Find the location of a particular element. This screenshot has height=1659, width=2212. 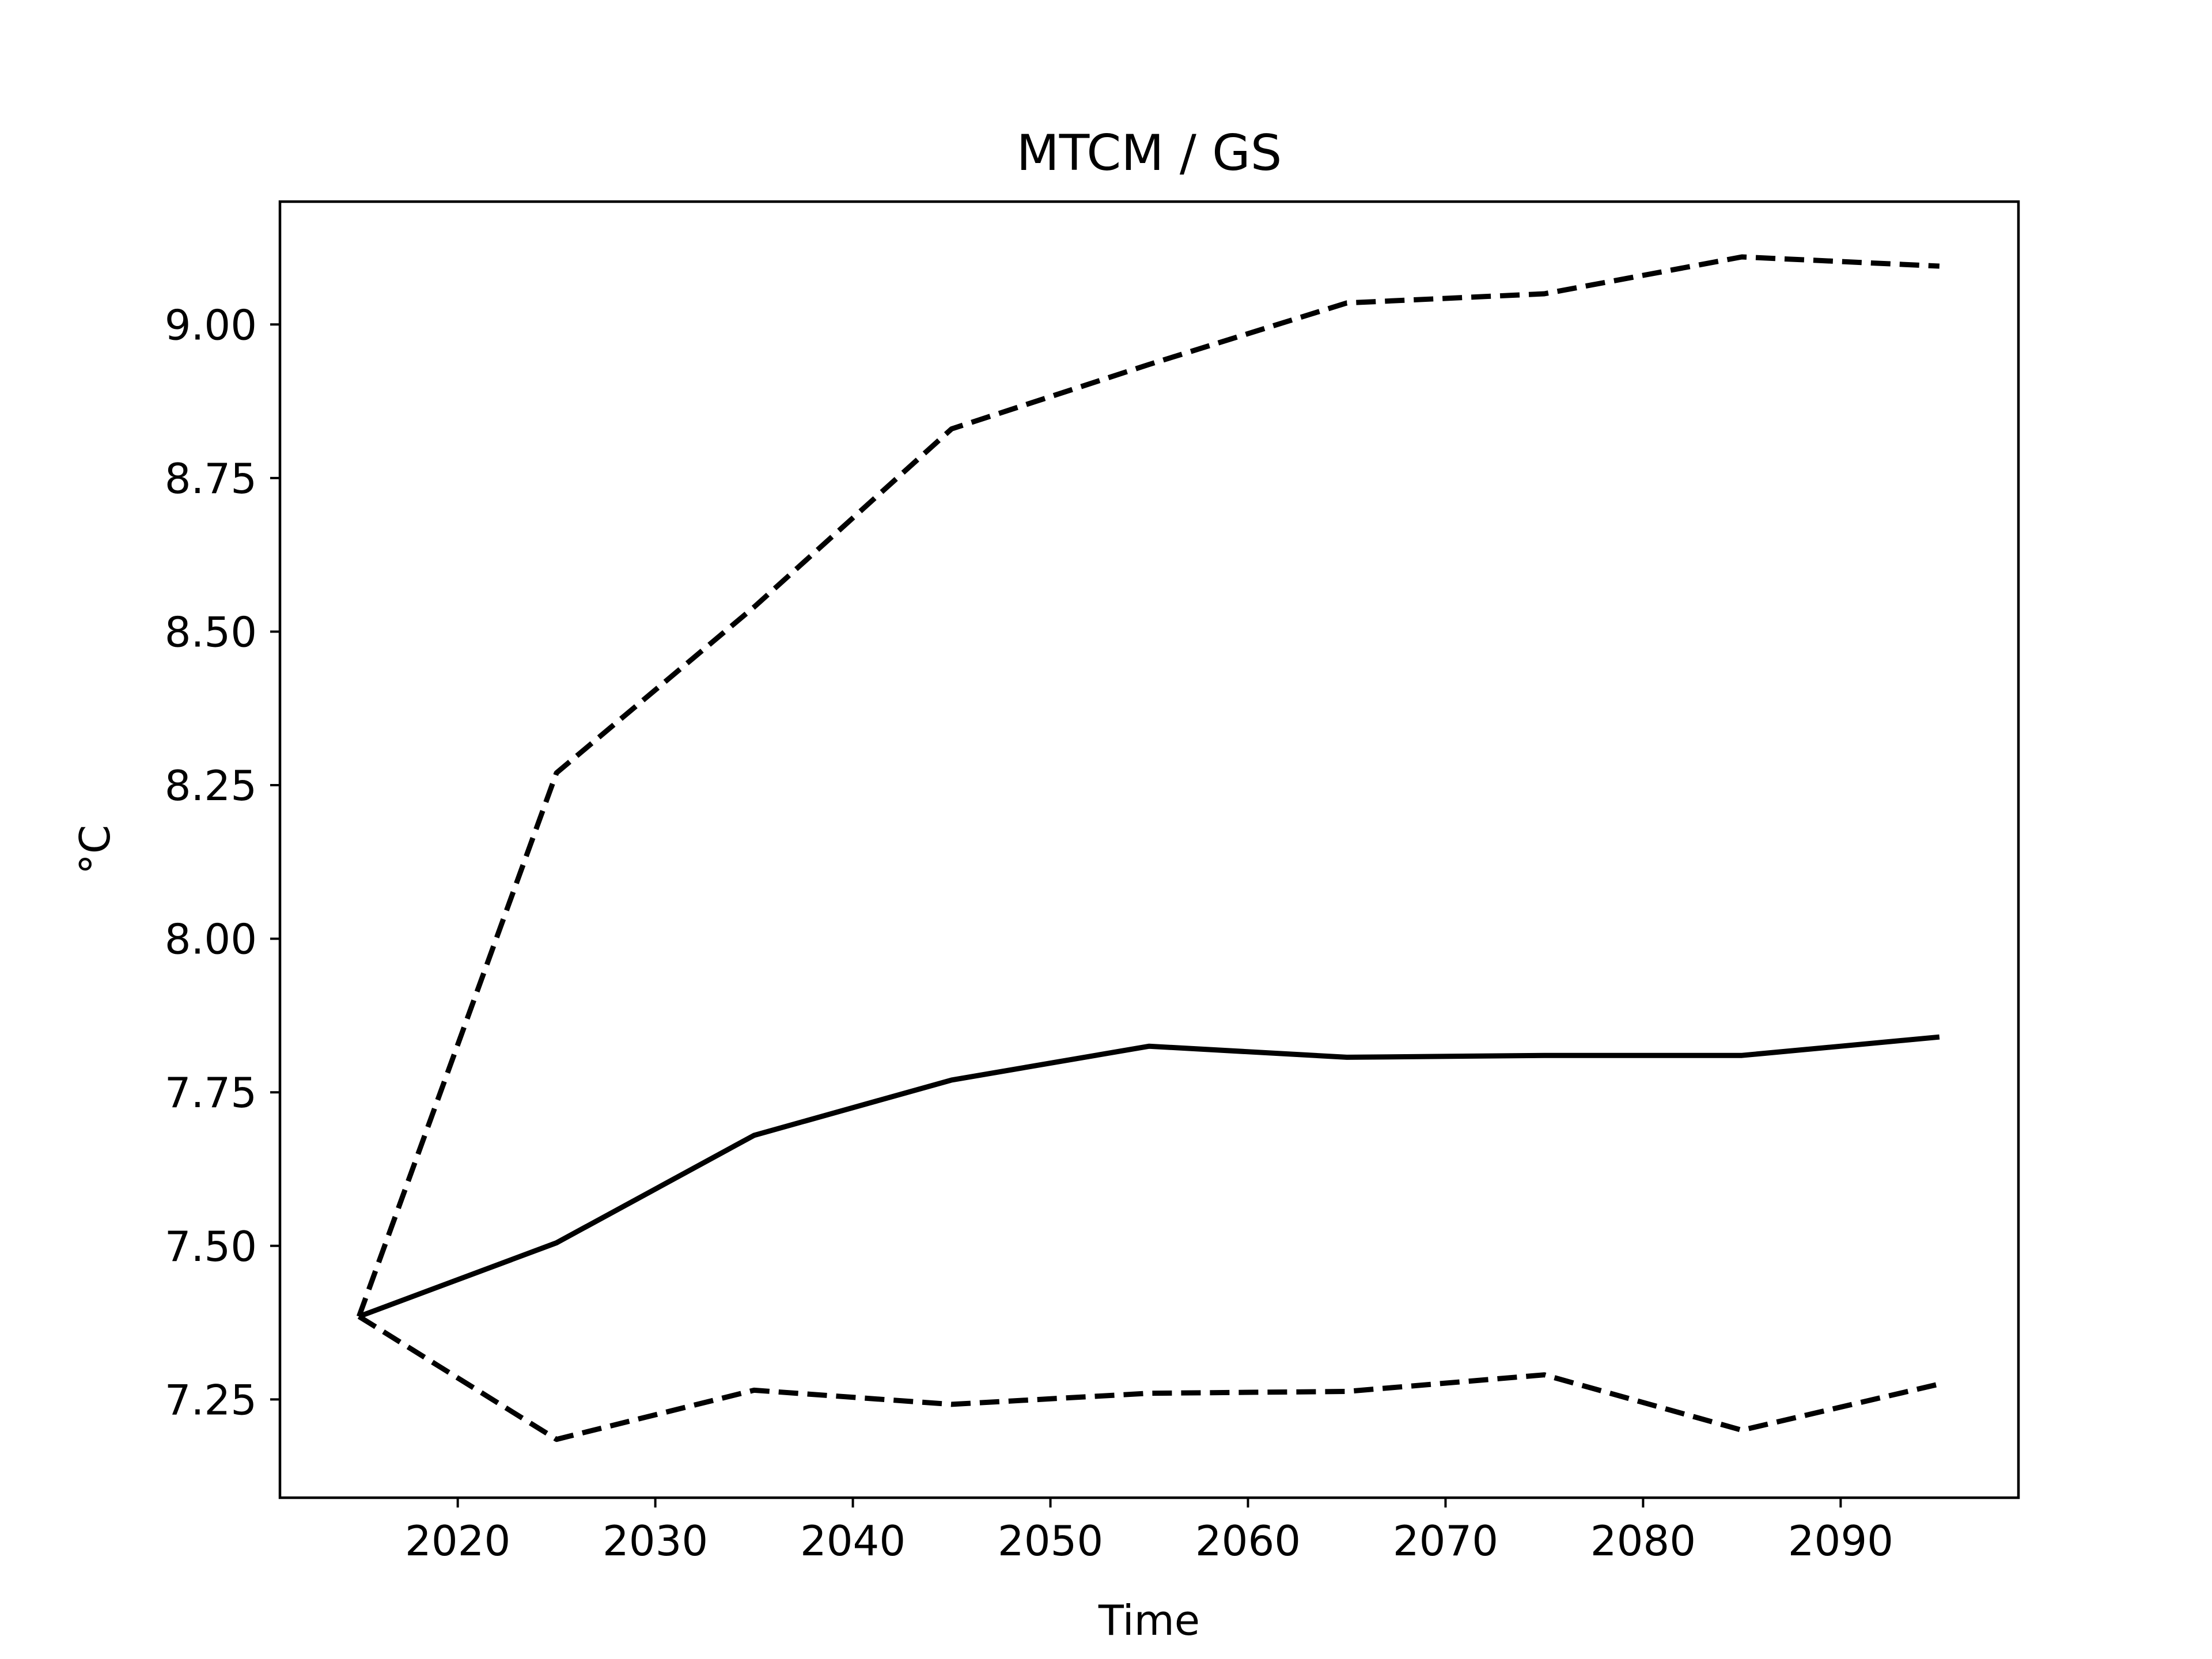

x-tick-label: 2040 is located at coordinates (853, 1541).